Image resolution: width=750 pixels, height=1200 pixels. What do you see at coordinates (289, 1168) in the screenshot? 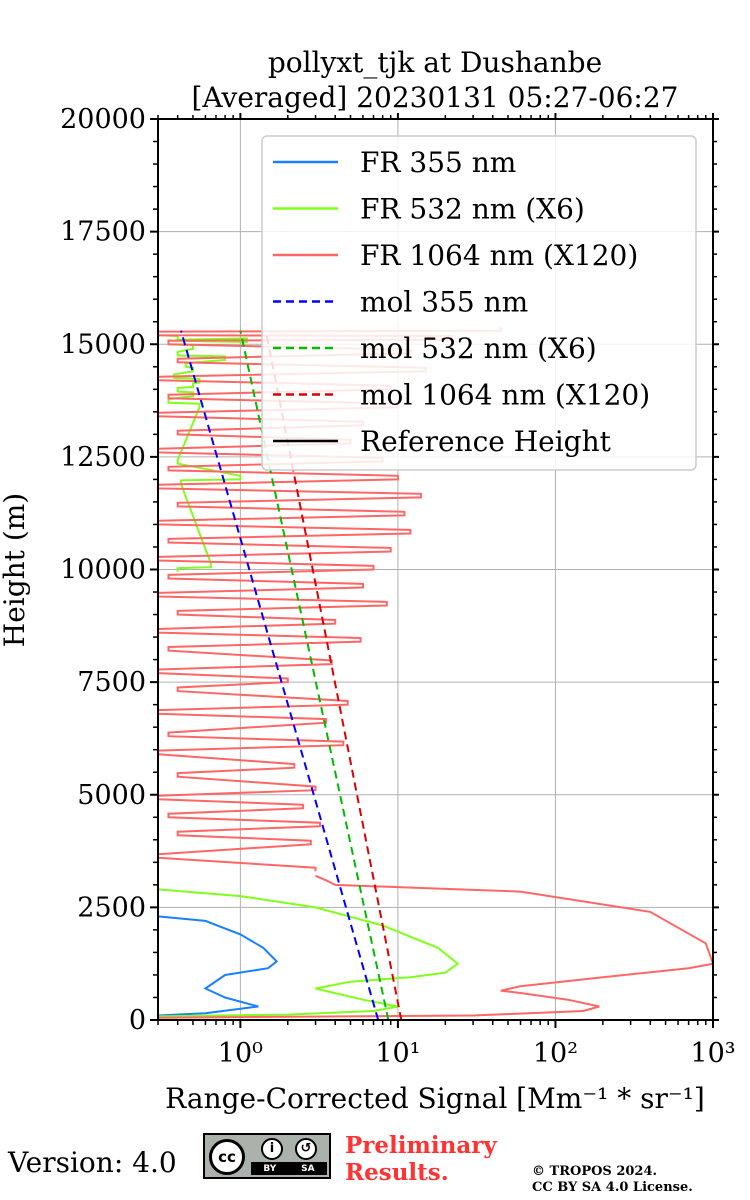
I see `cc-strip: BY SA` at bounding box center [289, 1168].